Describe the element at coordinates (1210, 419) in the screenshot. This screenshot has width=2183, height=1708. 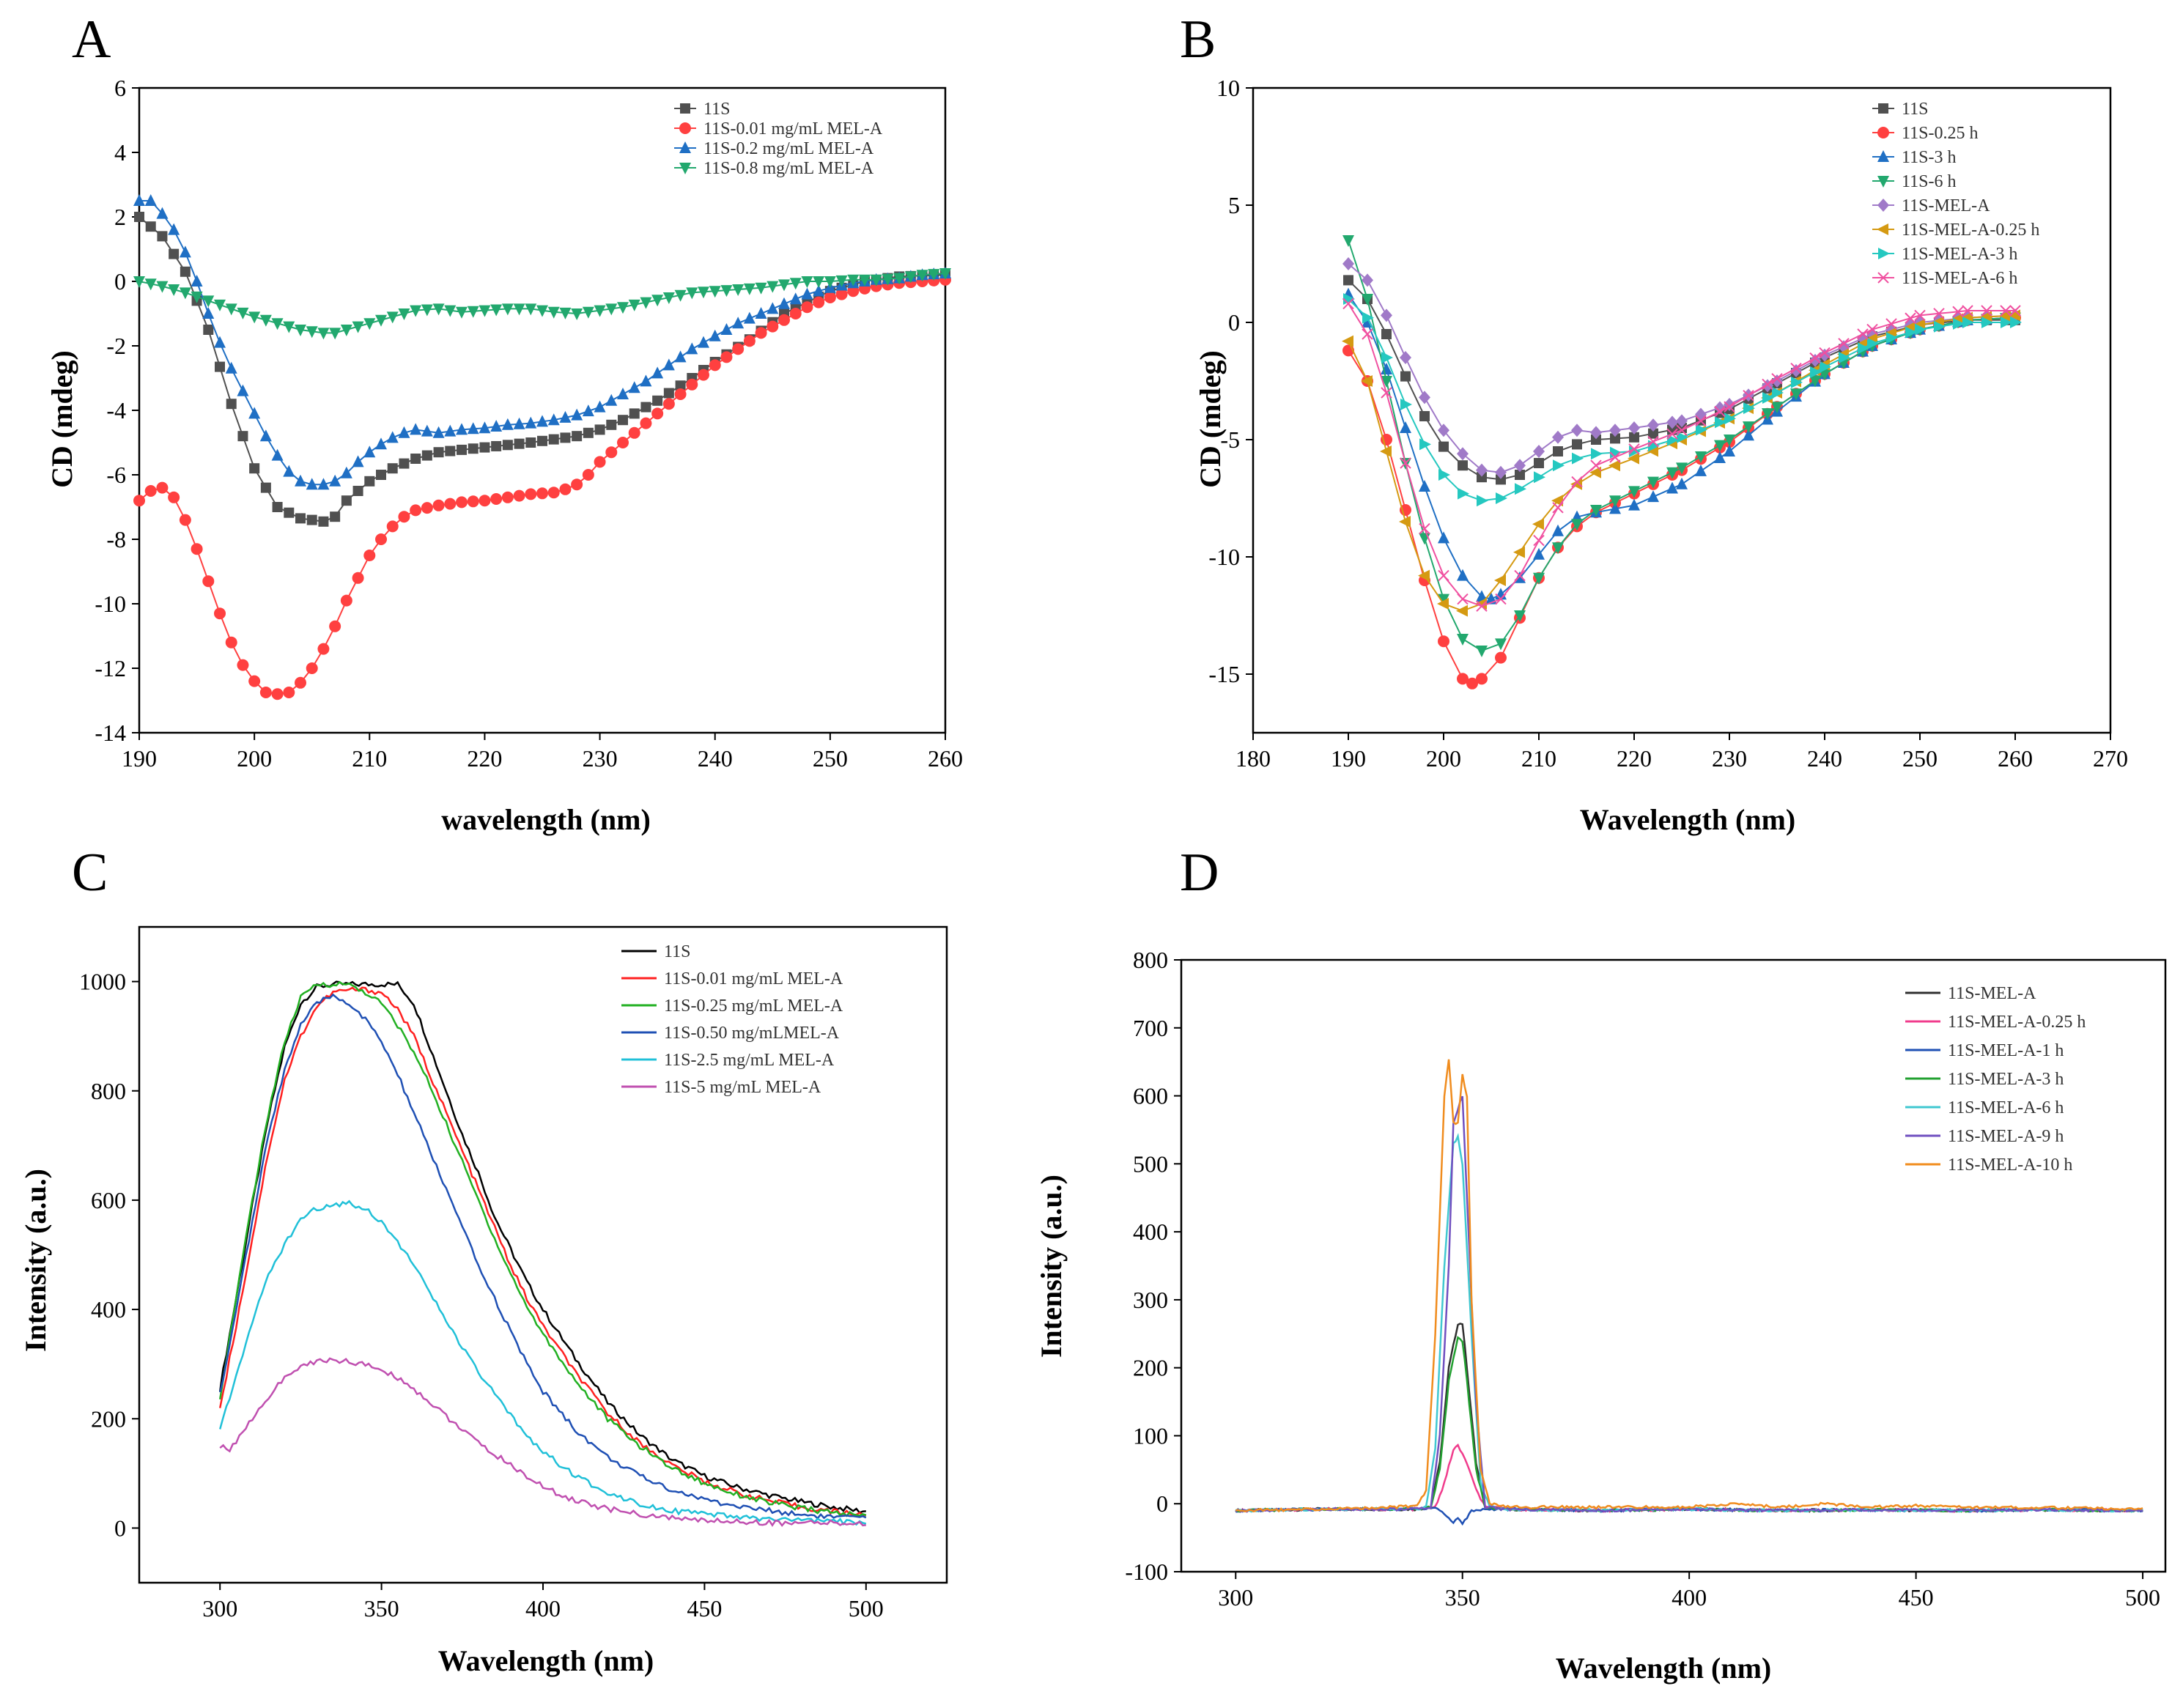
I see `y-axis-title-b: CD (mdeg)` at that location.